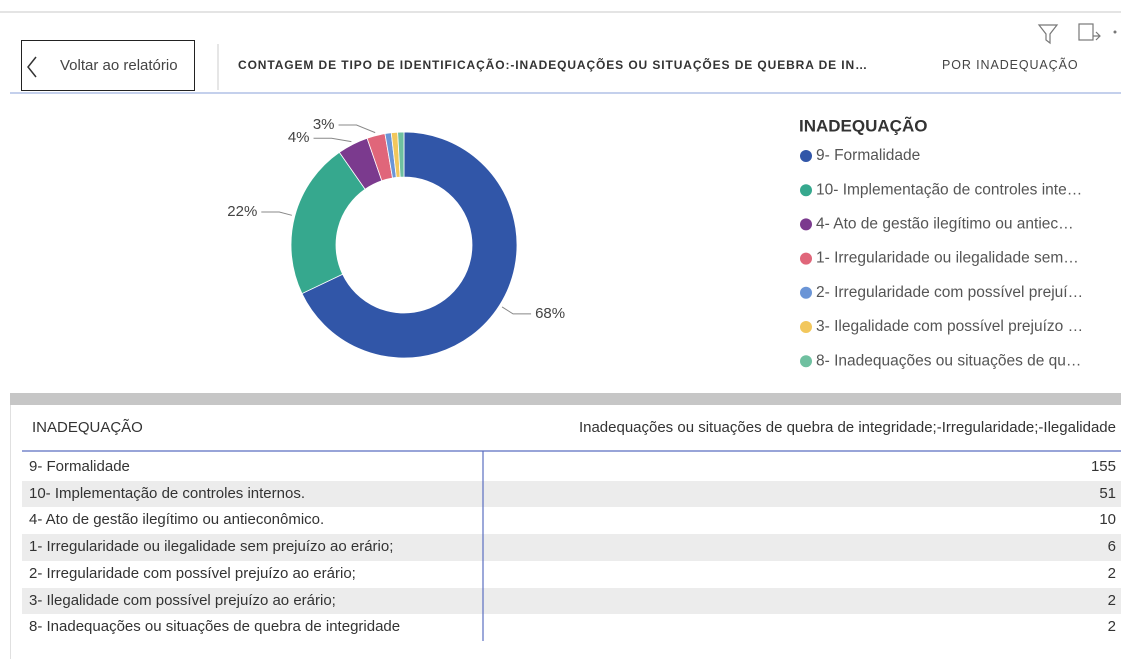 The width and height of the screenshot is (1121, 659). Describe the element at coordinates (1097, 36) in the screenshot. I see `focus-arrow` at that location.